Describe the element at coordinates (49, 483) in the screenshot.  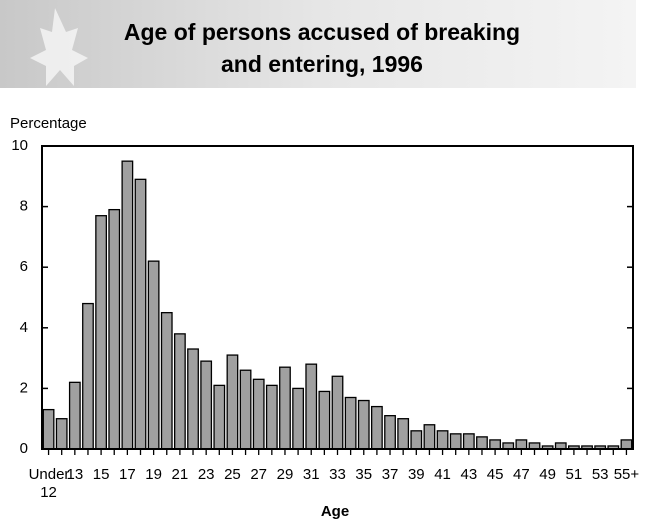
I see `x-tick-label: Under 12` at that location.